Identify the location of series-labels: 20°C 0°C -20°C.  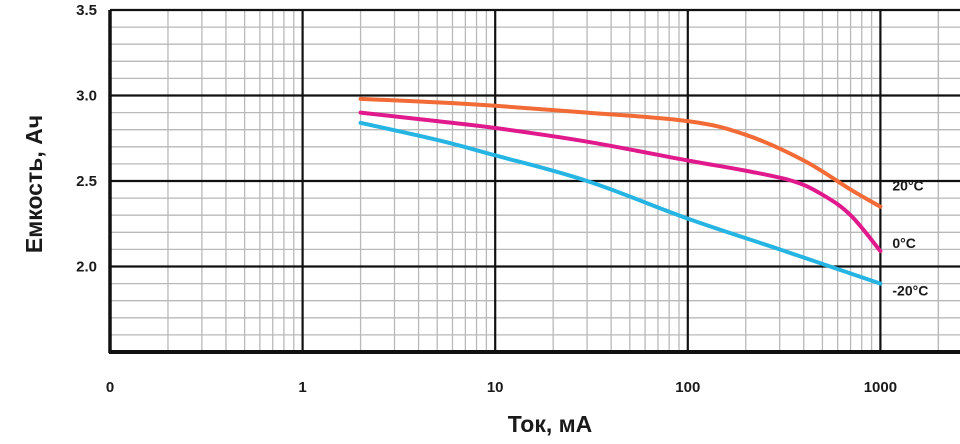
(910, 238).